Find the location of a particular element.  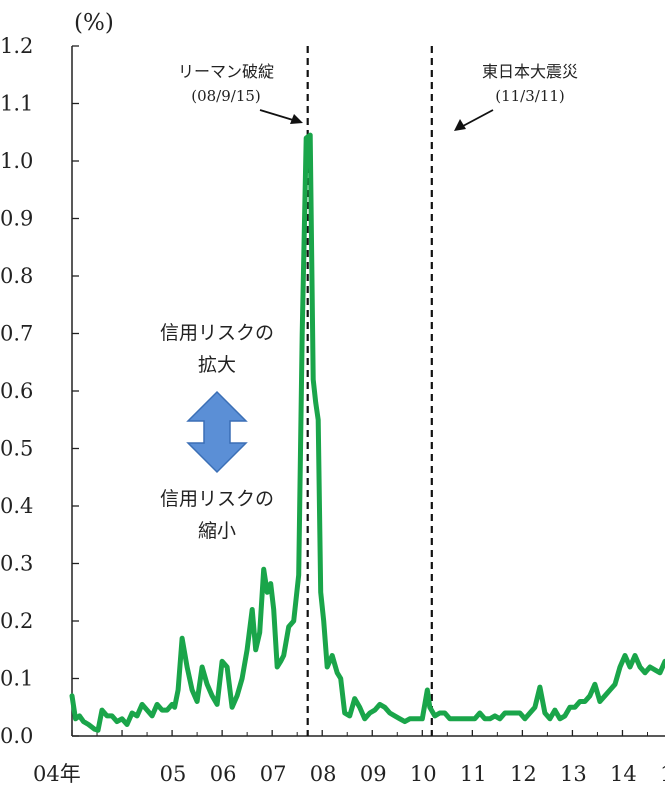

x-axis: 04年 05 06 07 08 09 10 11 12 13 14 15 is located at coordinates (349, 758).